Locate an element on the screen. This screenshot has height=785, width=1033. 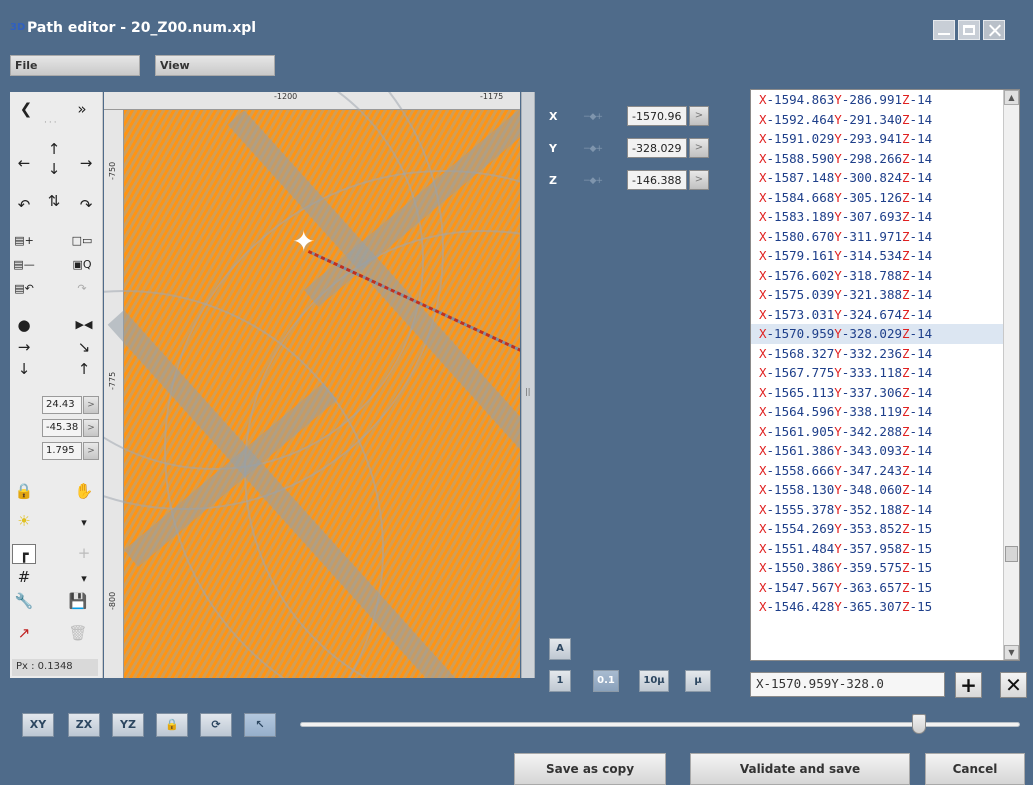
scroll-thumb is located at coordinates (1011, 554).